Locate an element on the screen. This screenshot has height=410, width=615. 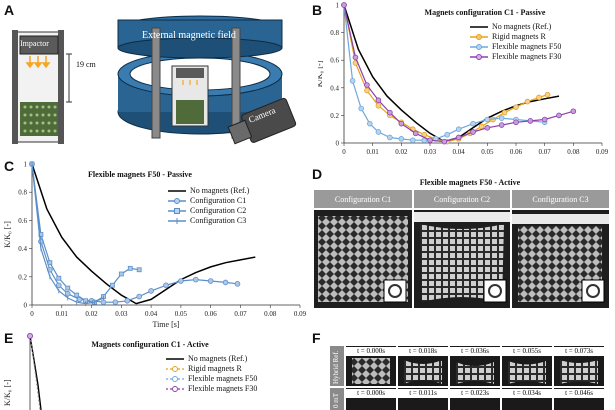
frame-r2-3: t = 0.023s is located at coordinates (475, 399).